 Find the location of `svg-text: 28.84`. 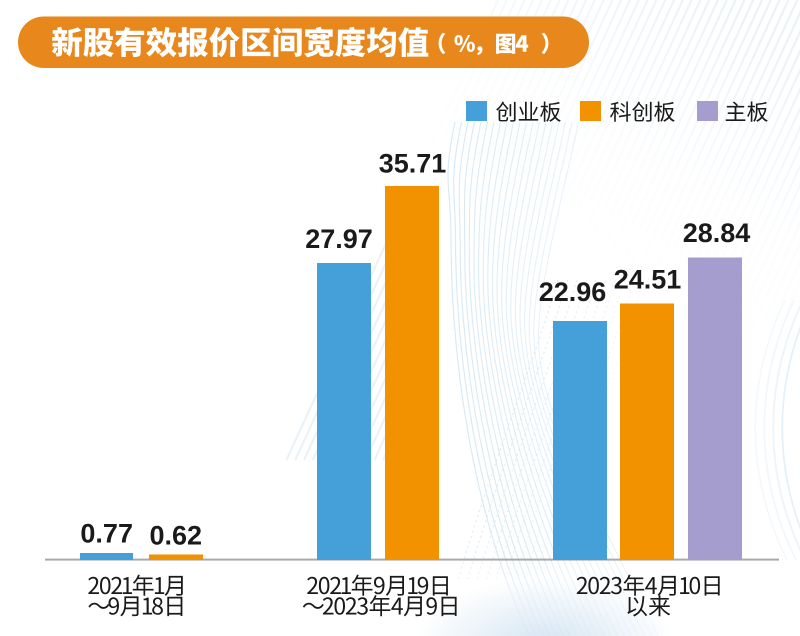

svg-text: 28.84 is located at coordinates (717, 233).